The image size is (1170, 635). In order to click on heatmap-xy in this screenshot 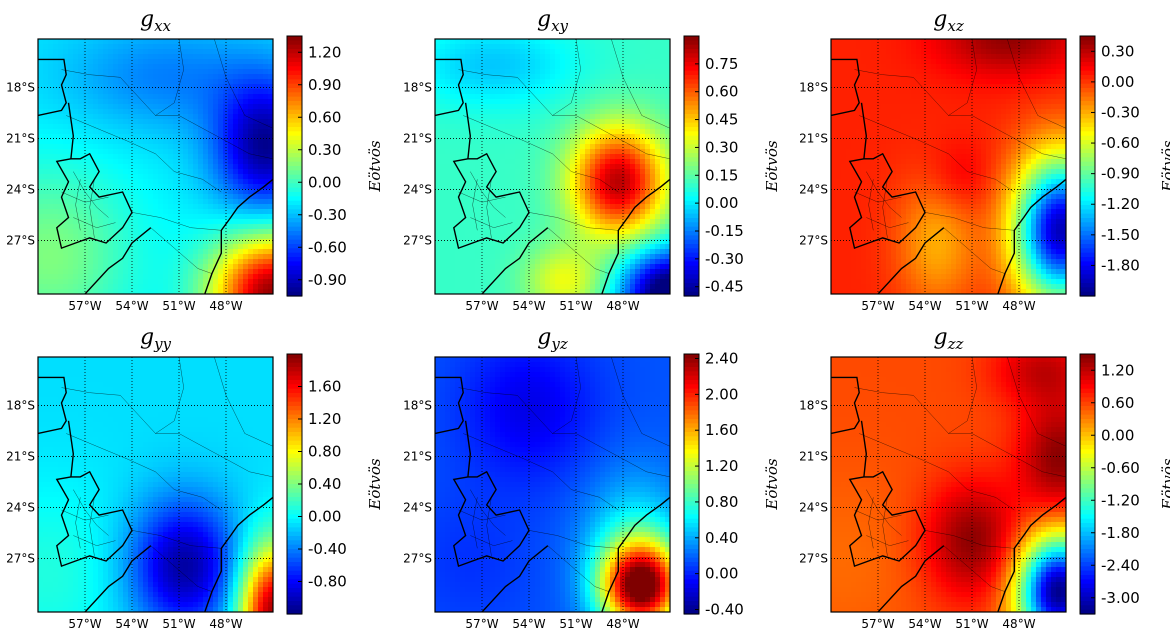, I will do `click(552, 166)`.